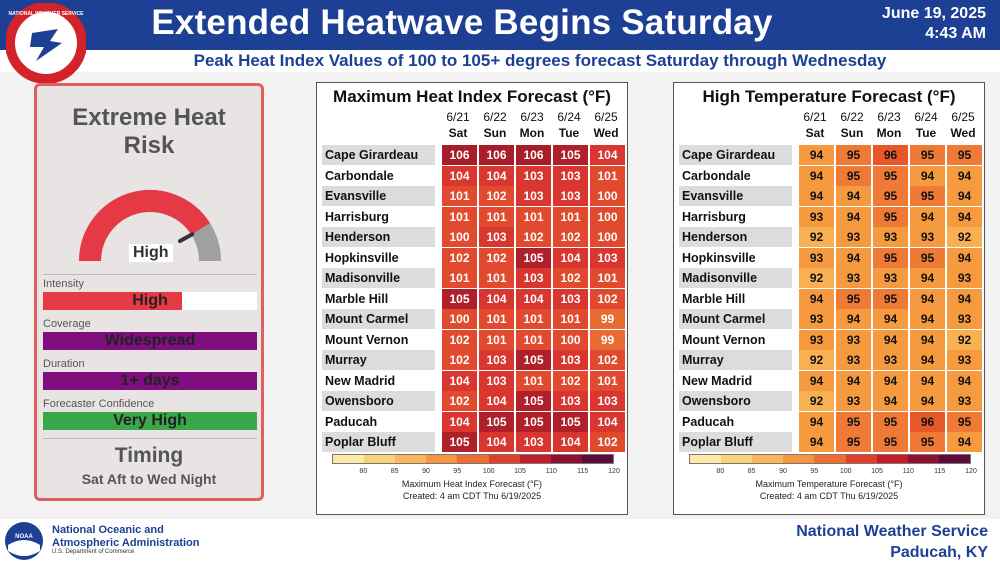 Image resolution: width=1000 pixels, height=563 pixels. What do you see at coordinates (889, 133) in the screenshot?
I see `day-name: Mon` at bounding box center [889, 133].